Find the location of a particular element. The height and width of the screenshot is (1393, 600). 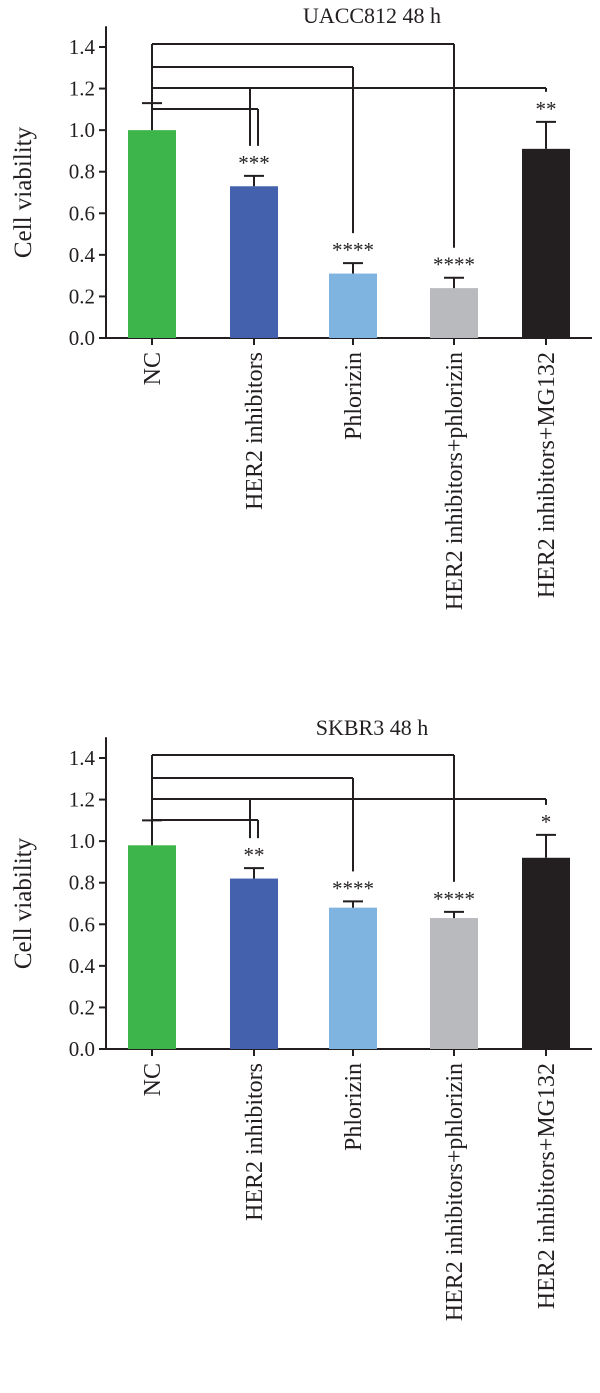

chart-title: SKBR3 48 h is located at coordinates (372, 727).